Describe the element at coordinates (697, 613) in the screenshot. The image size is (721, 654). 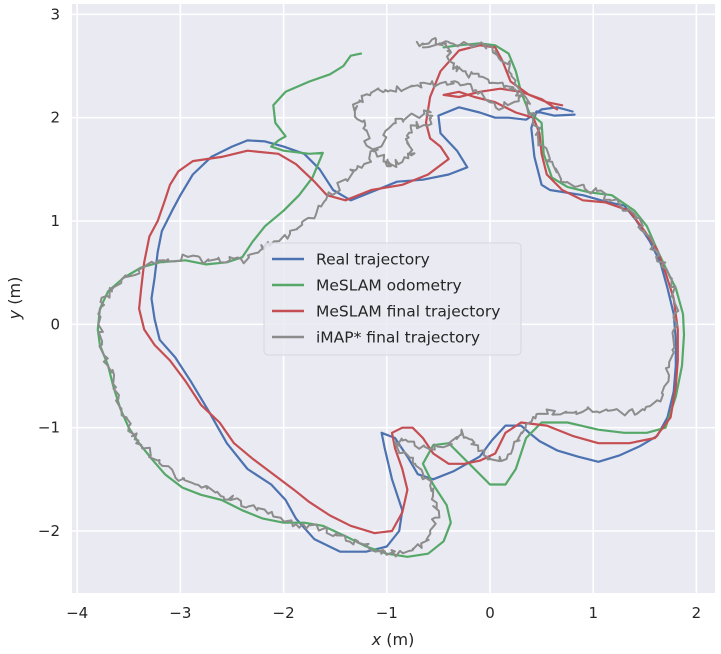
I see `x-tick-label: 2` at that location.